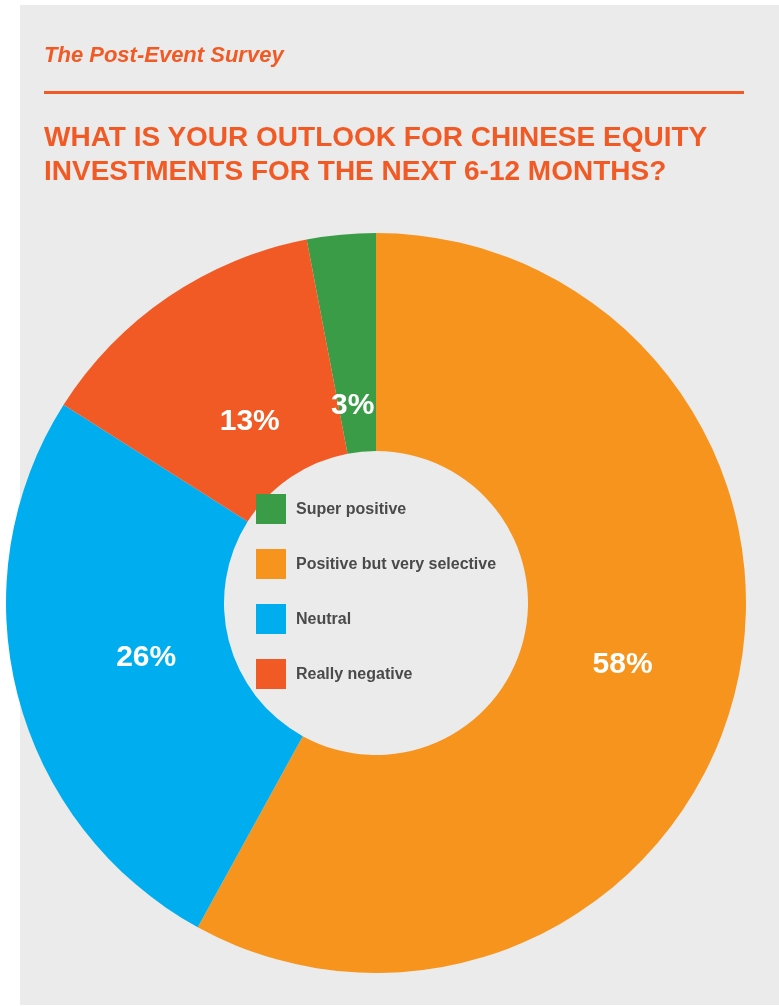  Describe the element at coordinates (396, 564) in the screenshot. I see `legend-label: Positive but very selective` at that location.